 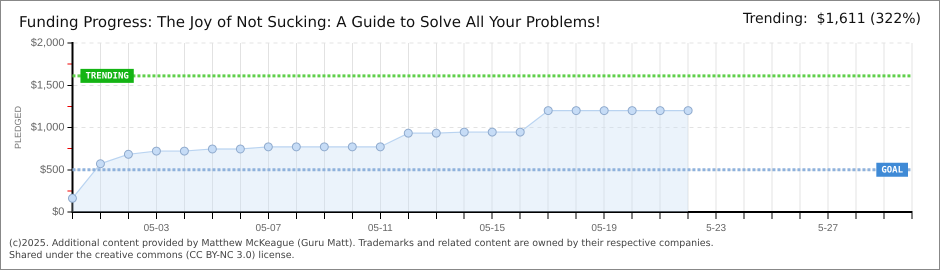 I want to click on y-tick-label: $500, so click(x=52, y=170).